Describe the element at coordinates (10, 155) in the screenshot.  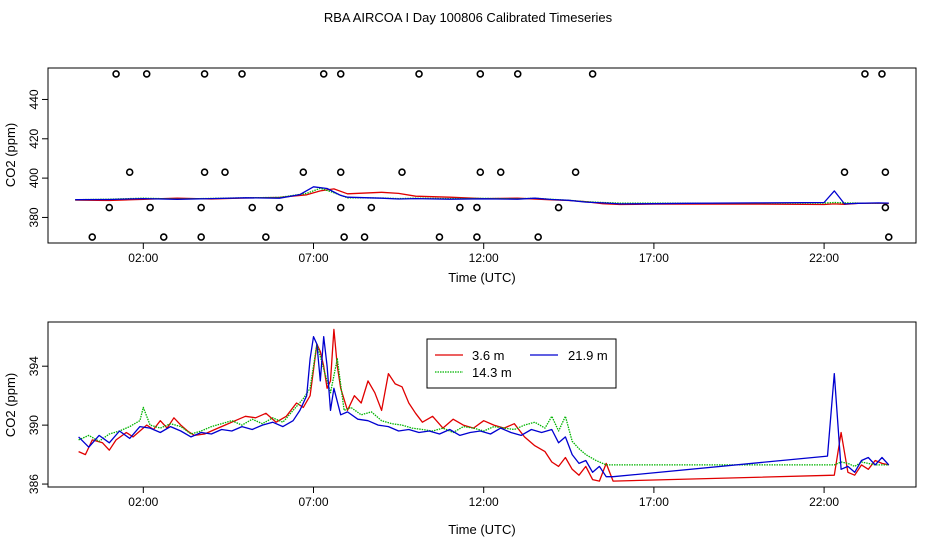
I see `top-y-axis-label: CO2 (ppm)` at that location.